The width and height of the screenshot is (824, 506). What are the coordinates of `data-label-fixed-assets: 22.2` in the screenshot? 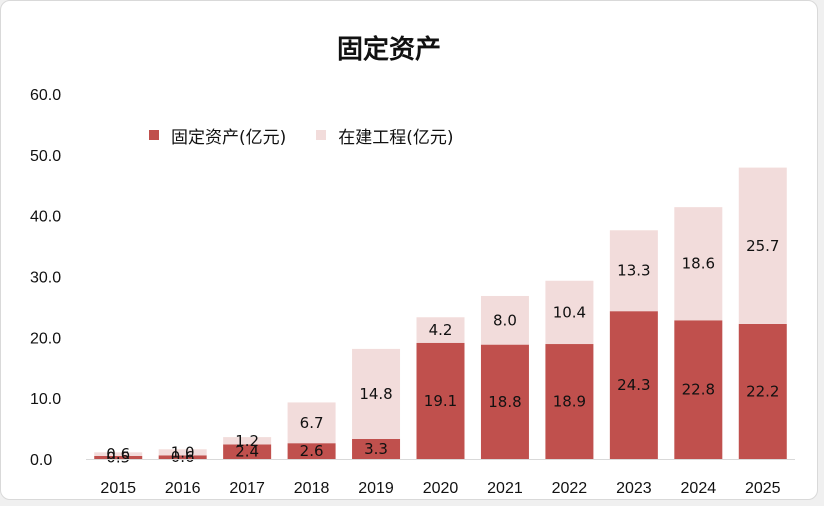 It's located at (762, 391).